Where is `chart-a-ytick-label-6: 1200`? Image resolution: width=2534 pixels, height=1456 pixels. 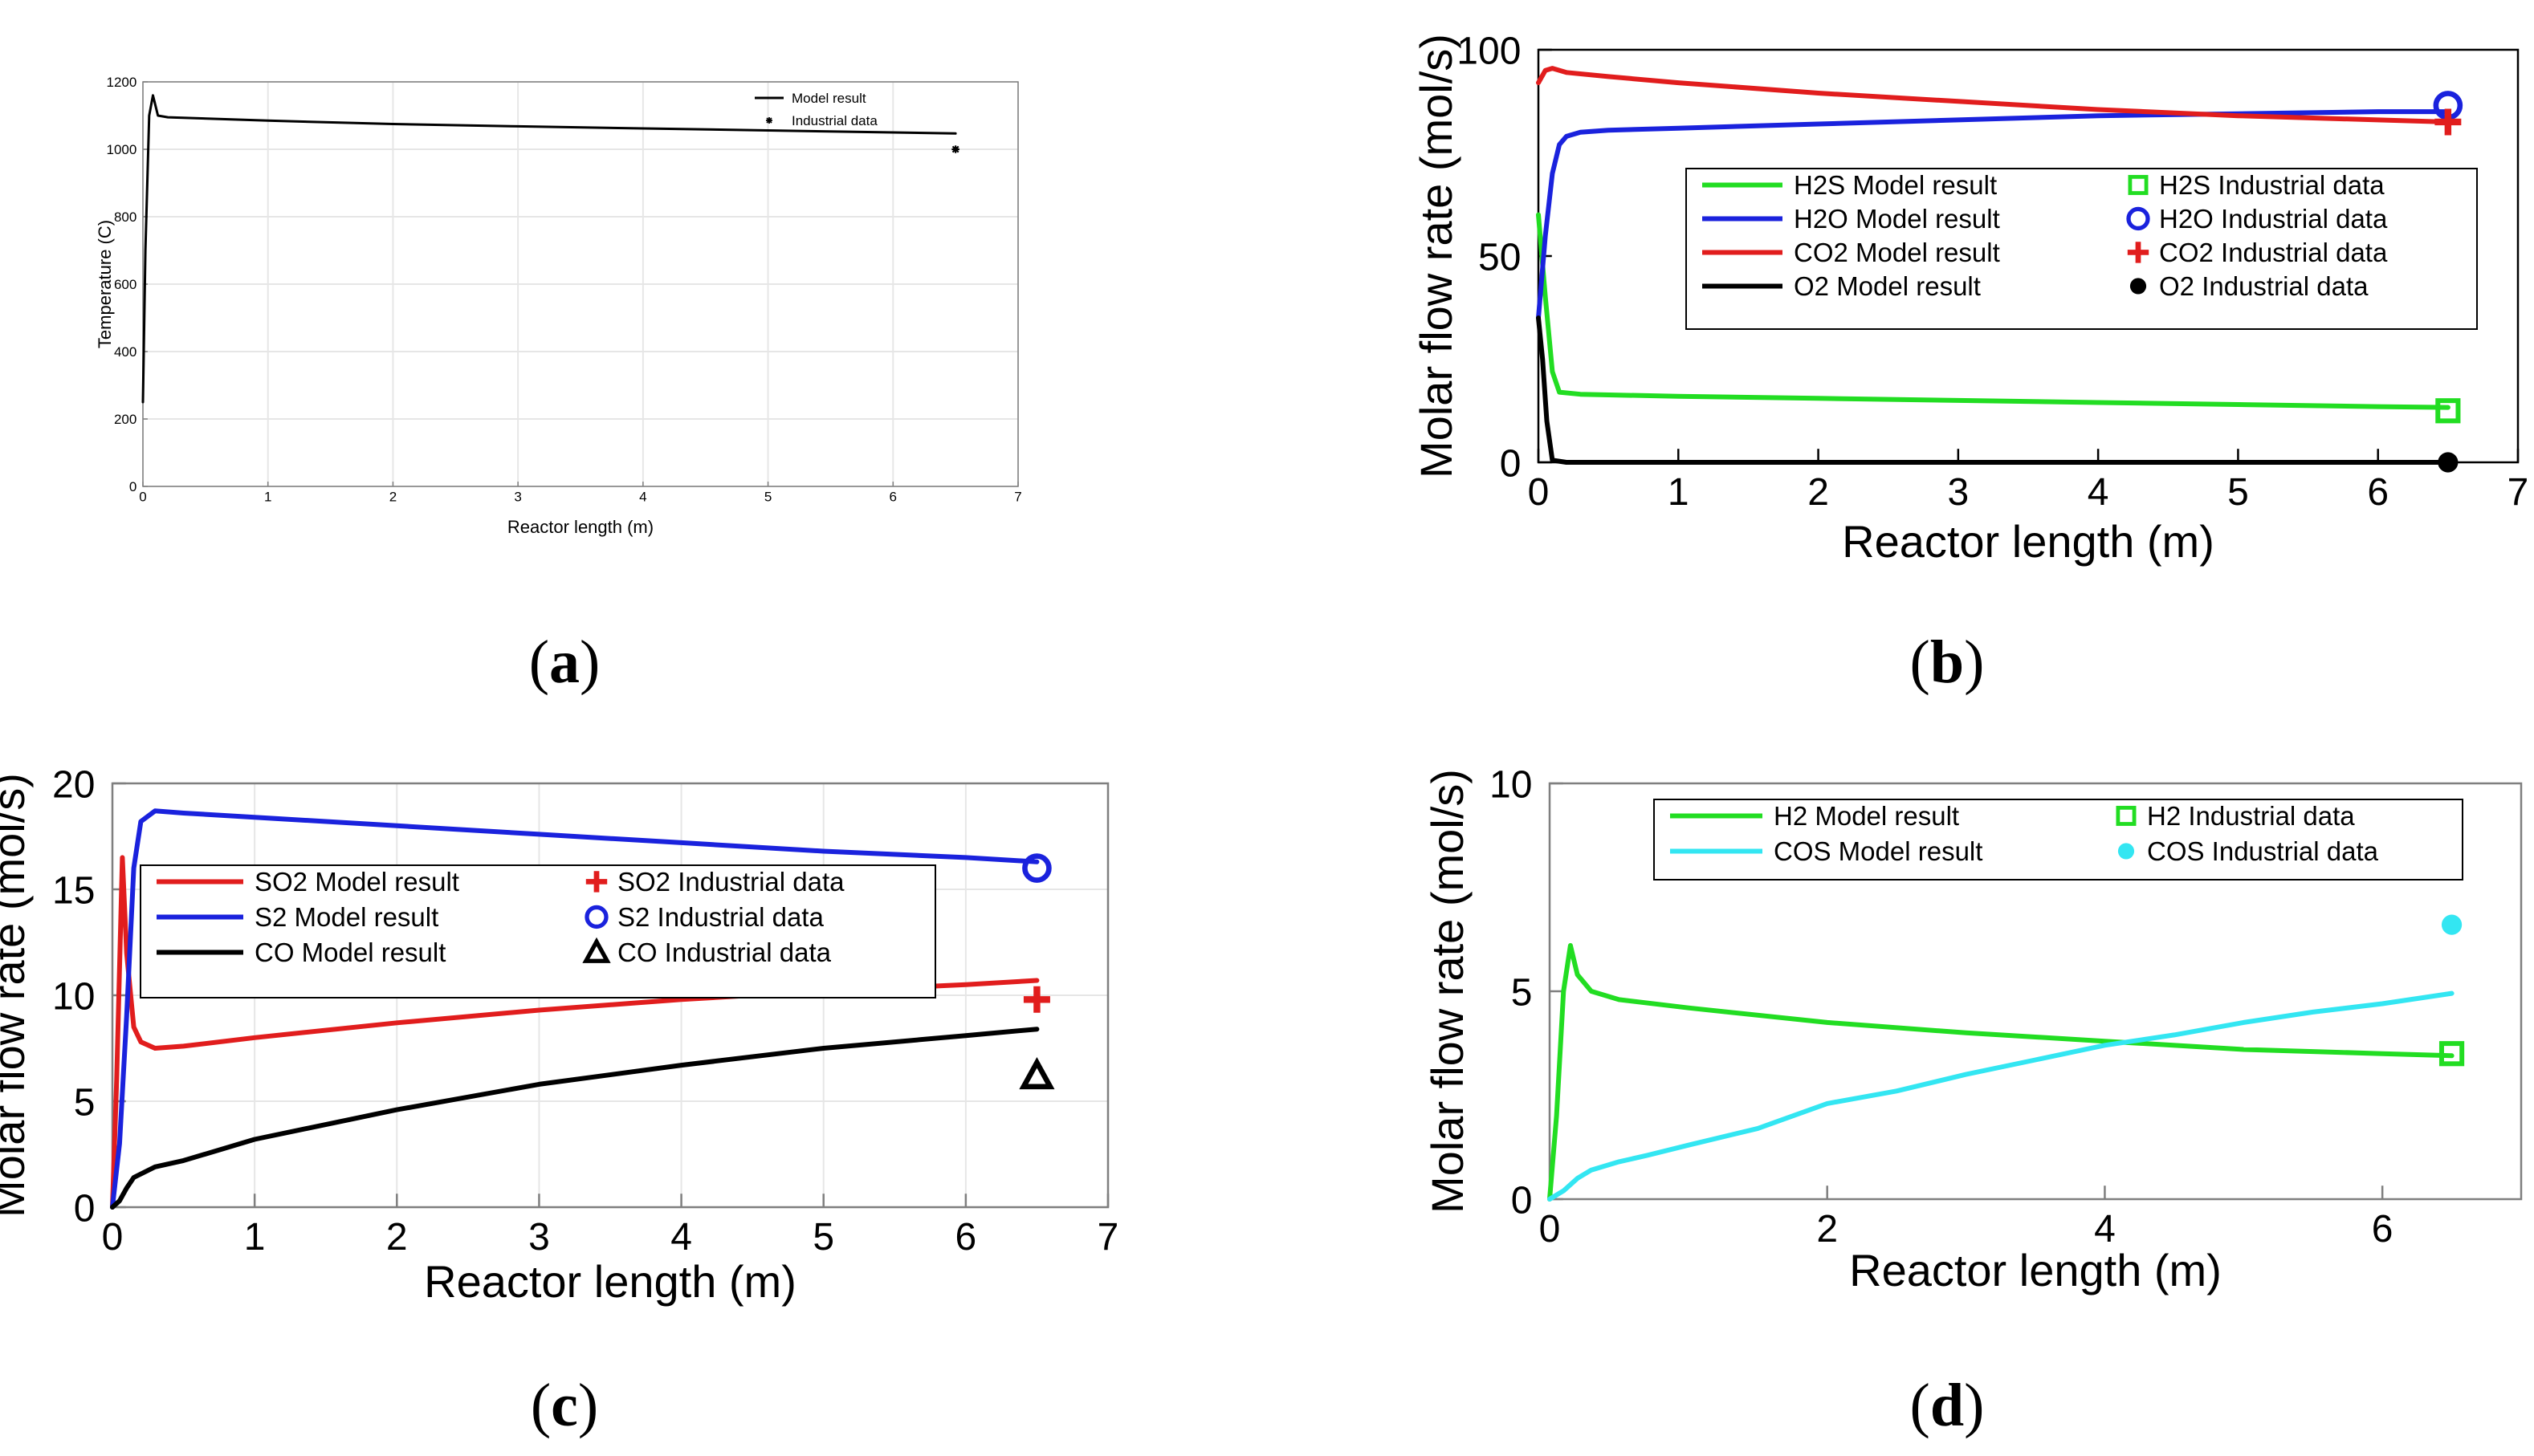
chart-a-ytick-label-6: 1200 is located at coordinates (122, 82).